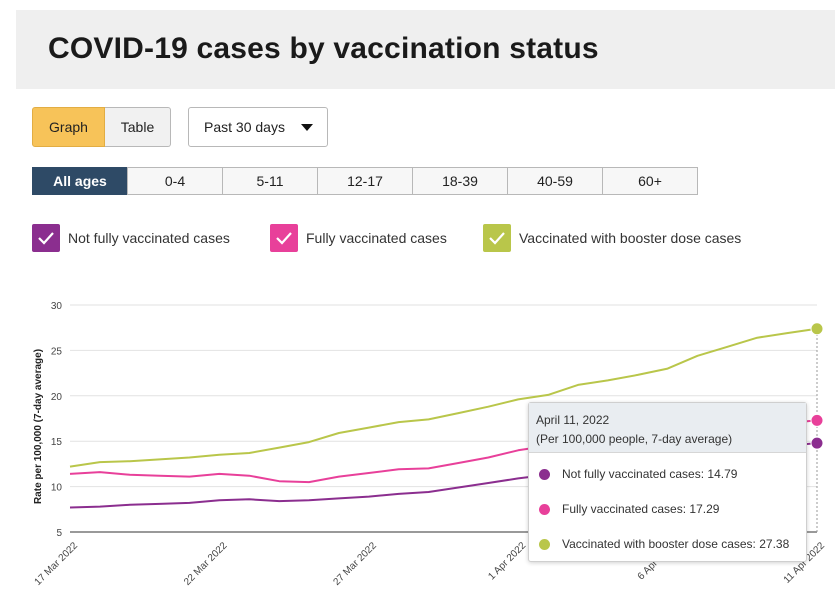  Describe the element at coordinates (80, 181) in the screenshot. I see `age-tab-all: All ages` at that location.